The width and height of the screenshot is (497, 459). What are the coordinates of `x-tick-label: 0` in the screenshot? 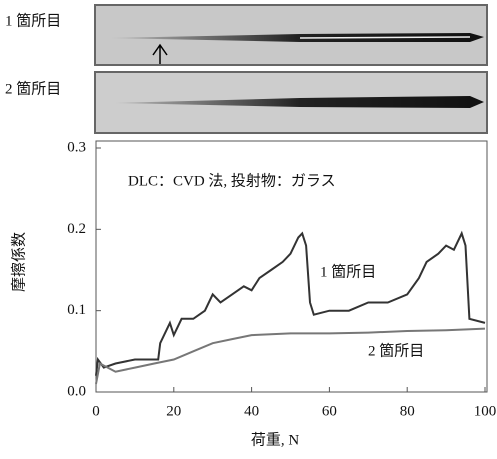 It's located at (96, 411).